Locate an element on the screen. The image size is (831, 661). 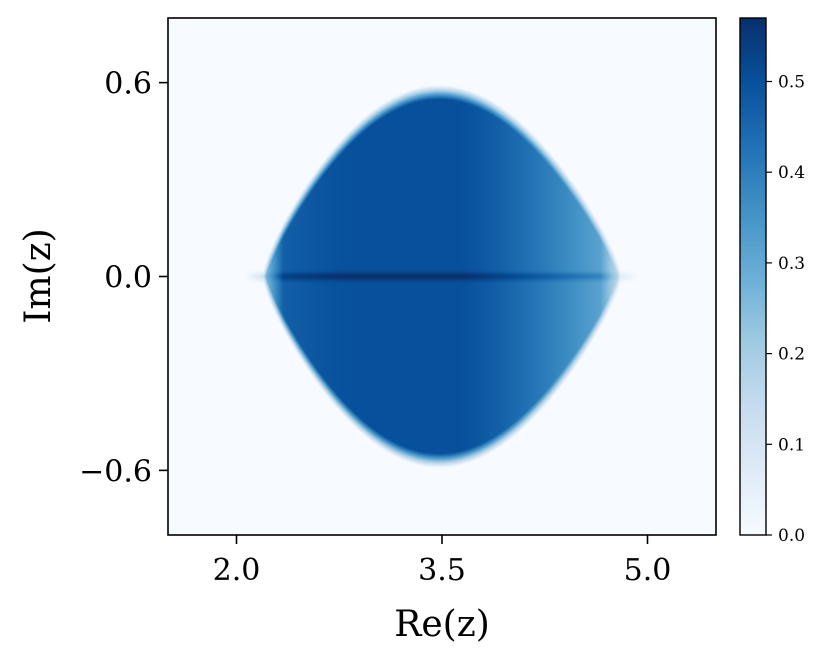
colorbar-tick-label: 0.2 is located at coordinates (791, 355).